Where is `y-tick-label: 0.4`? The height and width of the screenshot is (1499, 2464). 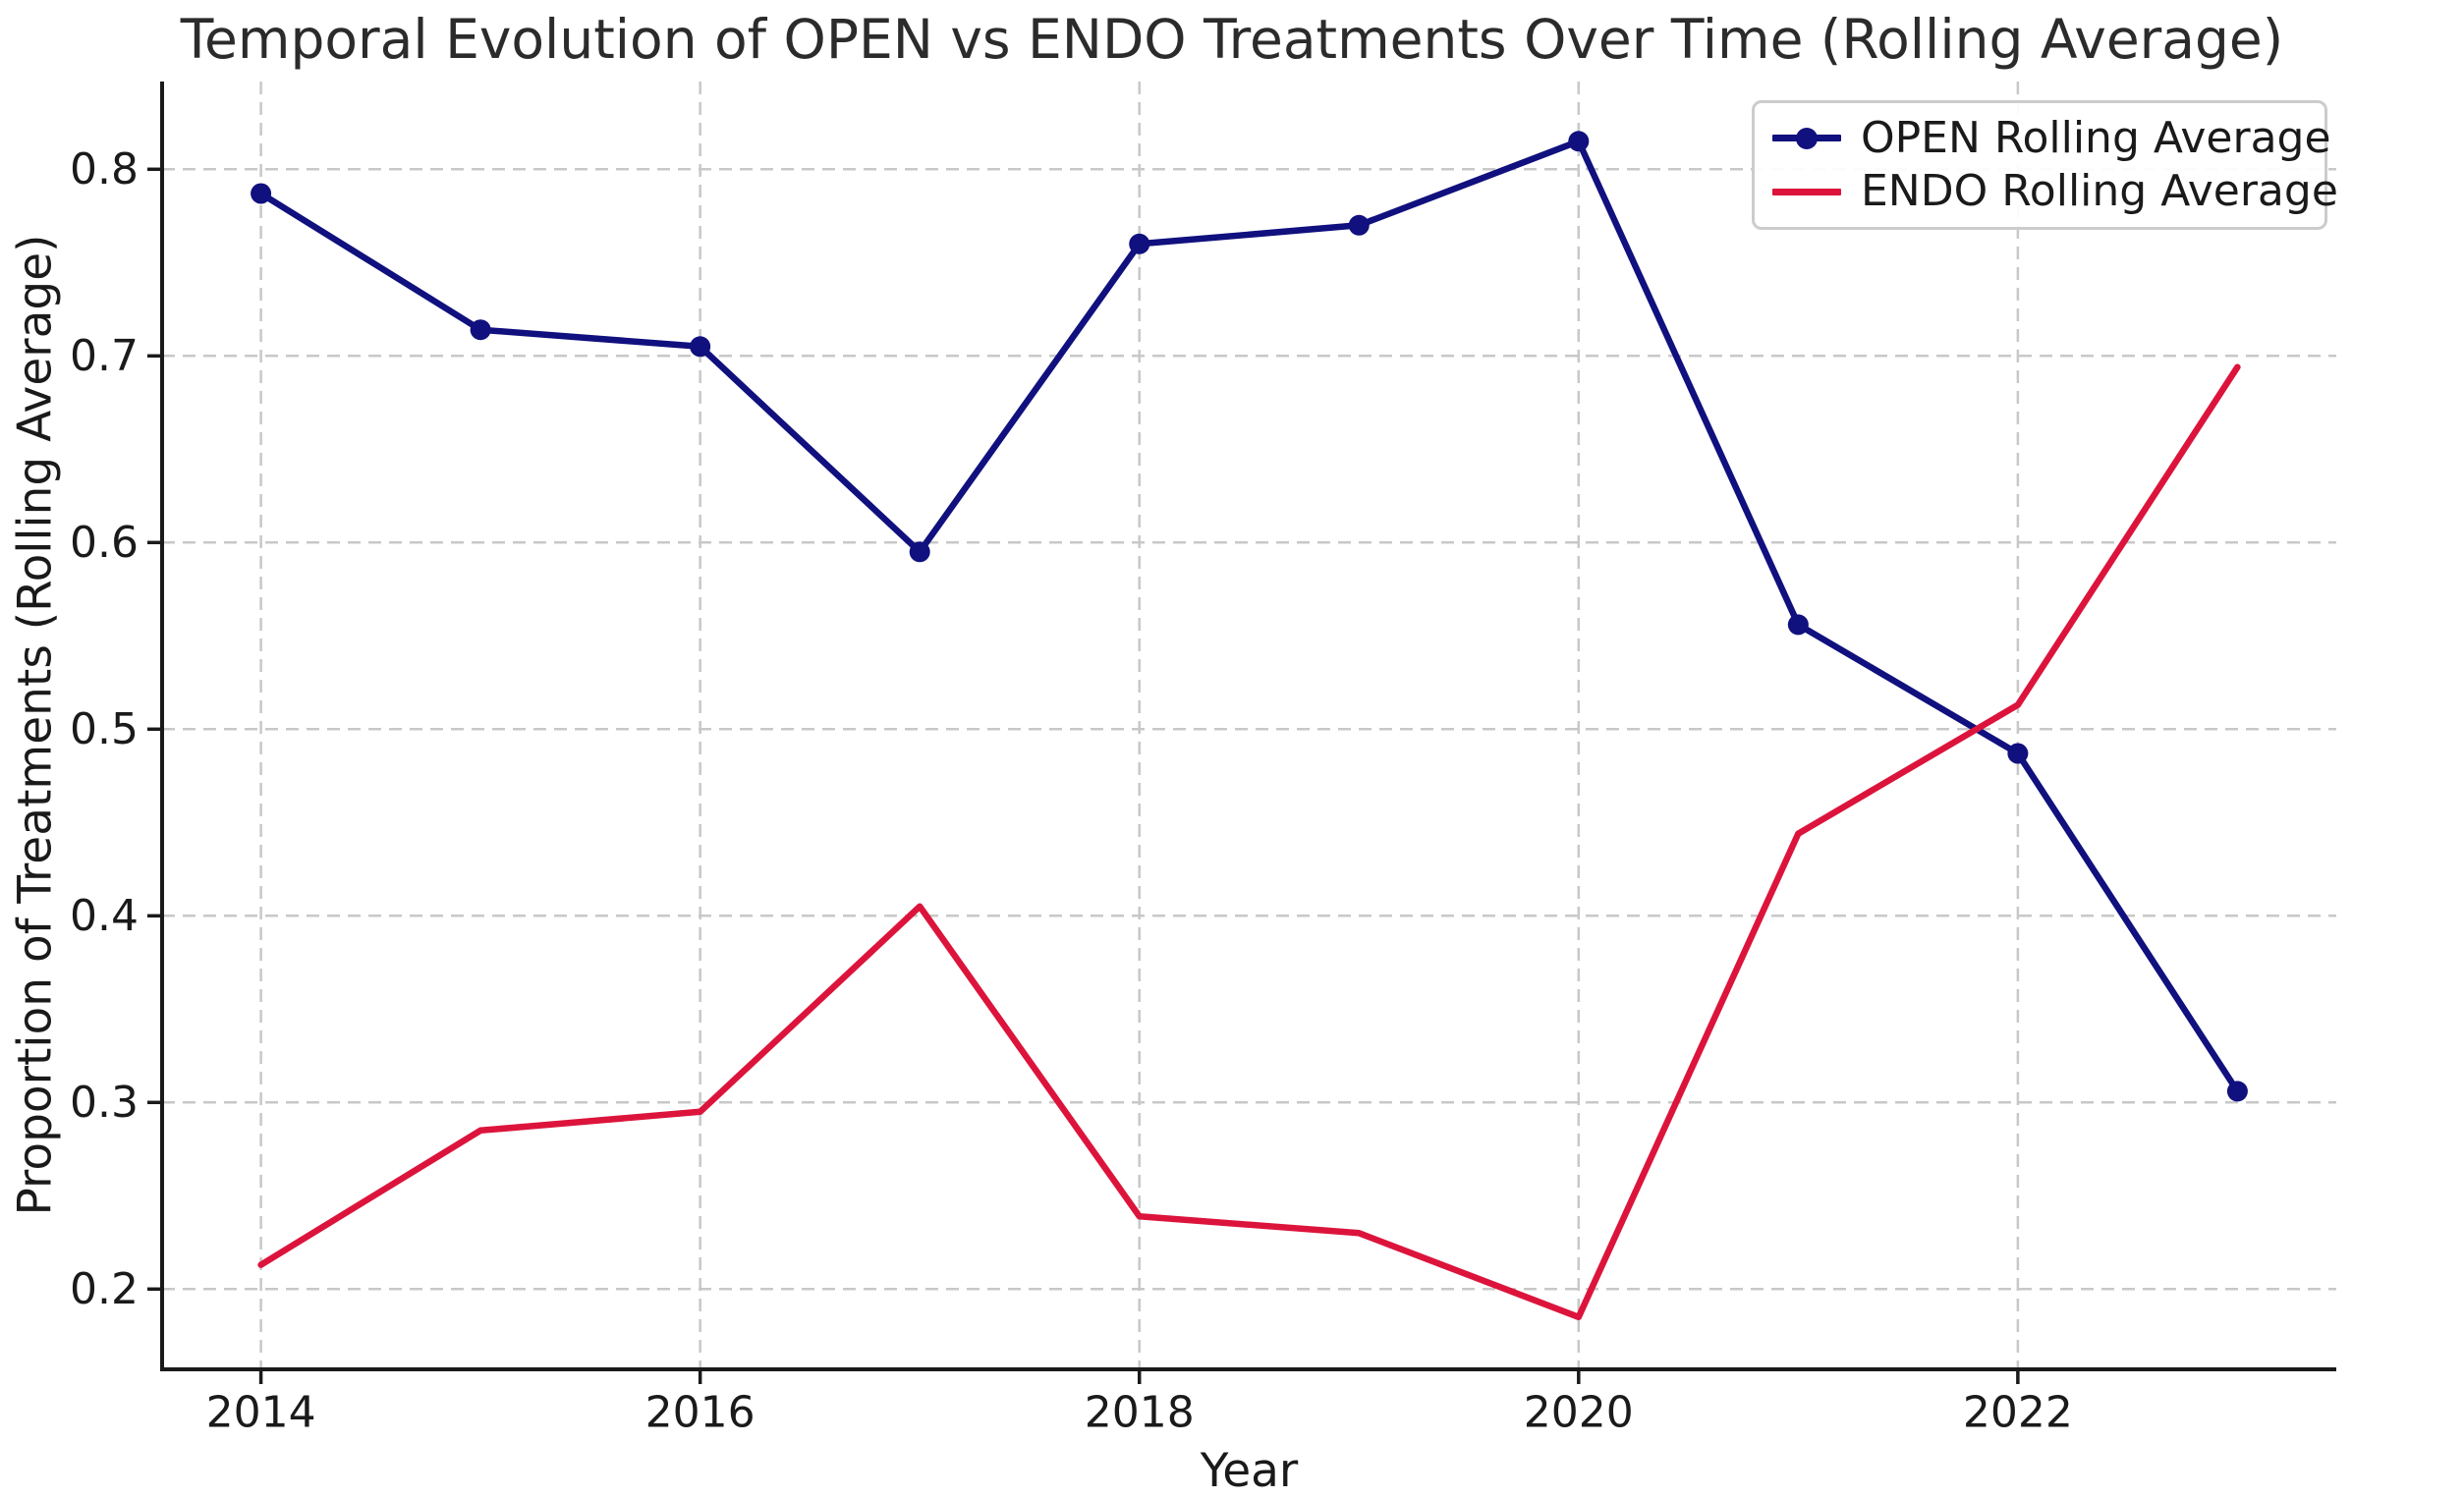 y-tick-label: 0.4 is located at coordinates (104, 916).